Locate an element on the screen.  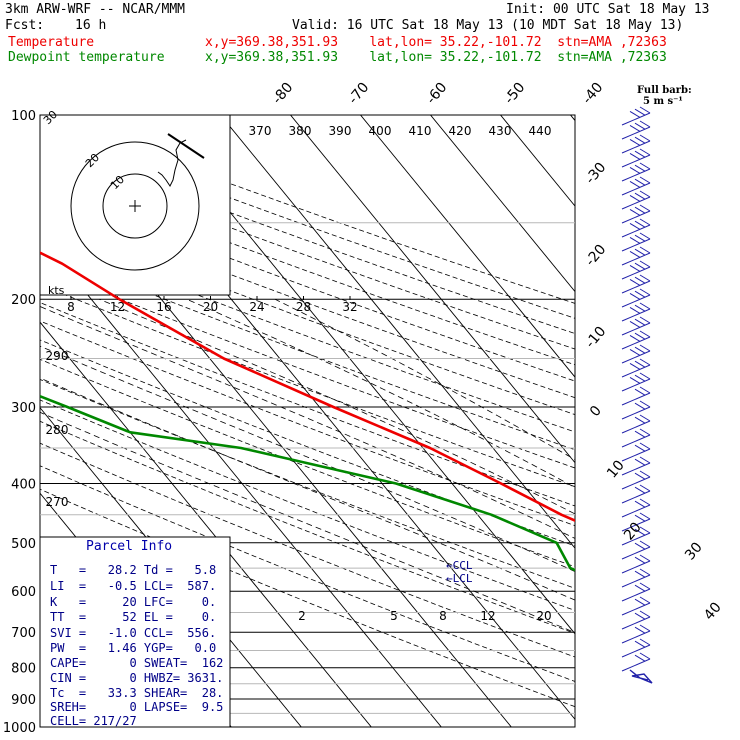
parcel-row: CIN = 0 HWBZ= 3631. is located at coordinates (137, 678).